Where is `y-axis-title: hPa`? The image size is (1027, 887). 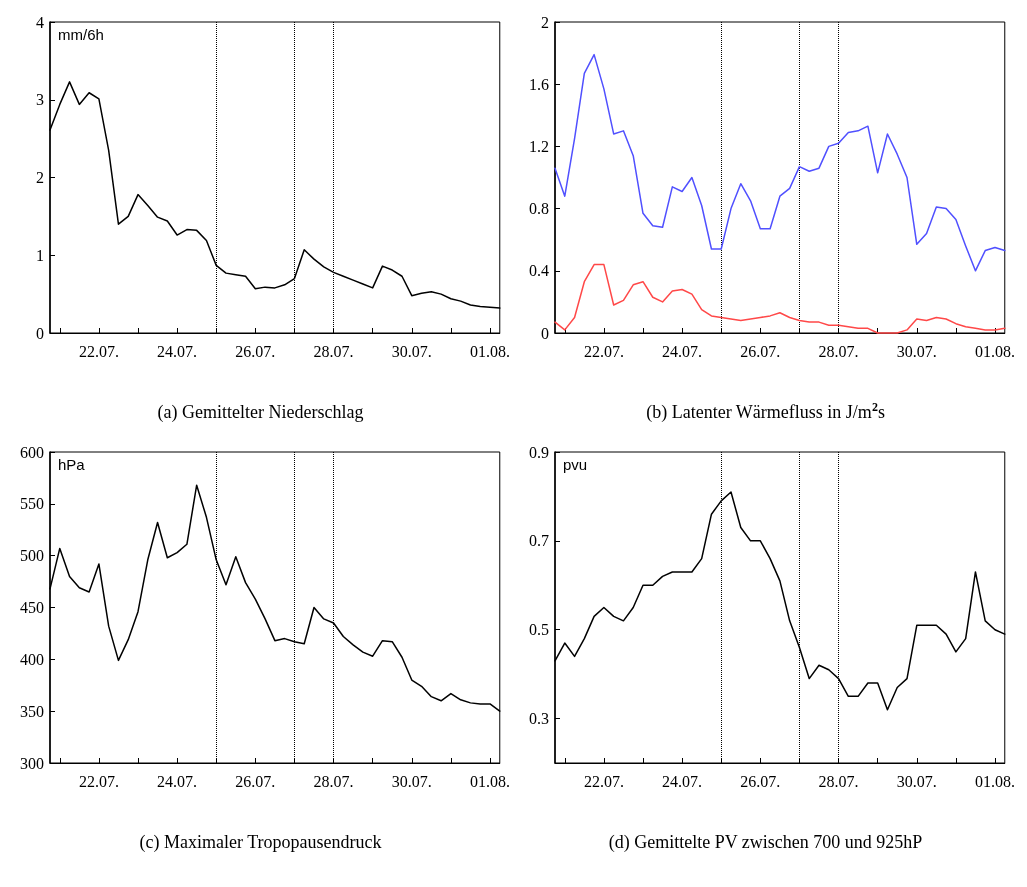 y-axis-title: hPa is located at coordinates (72, 464).